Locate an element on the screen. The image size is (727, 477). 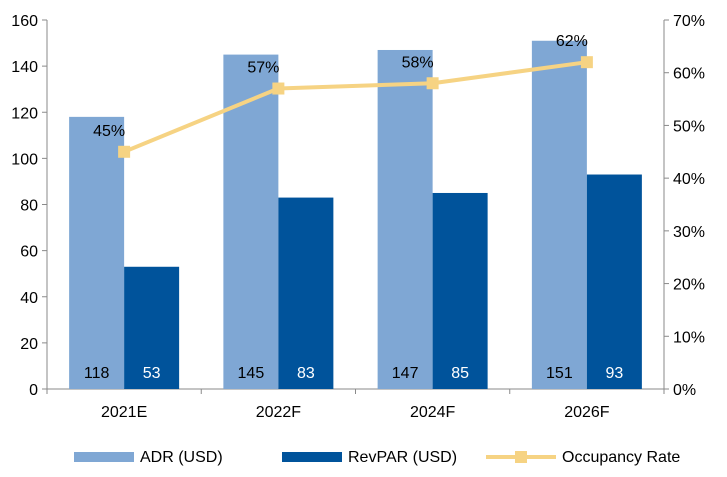
bar-revpar-usd-2022f is located at coordinates (306, 293).